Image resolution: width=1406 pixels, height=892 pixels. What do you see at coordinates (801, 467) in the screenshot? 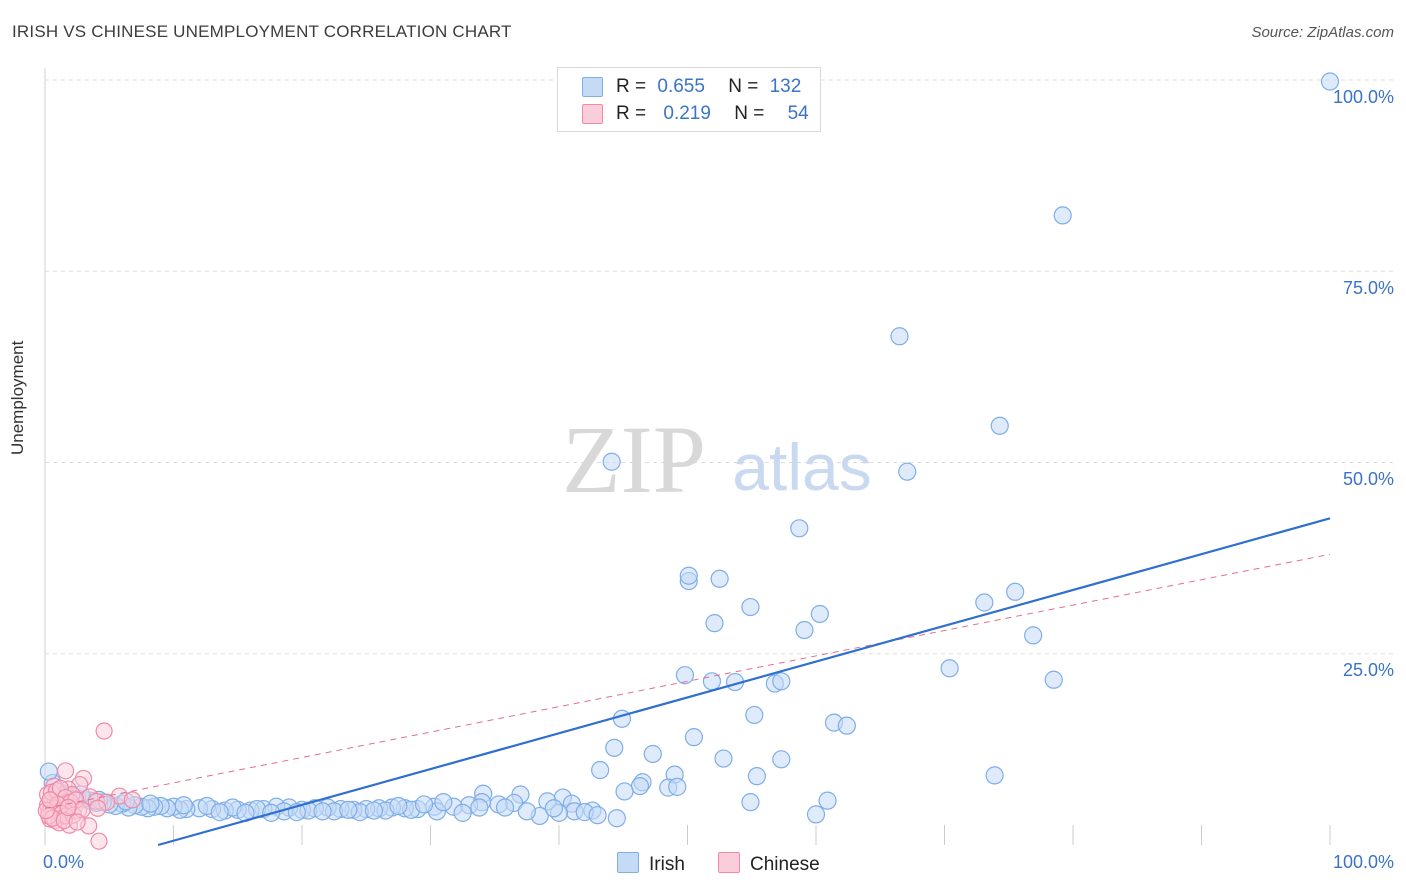
I see `watermark-atlas: atlas` at bounding box center [801, 467].